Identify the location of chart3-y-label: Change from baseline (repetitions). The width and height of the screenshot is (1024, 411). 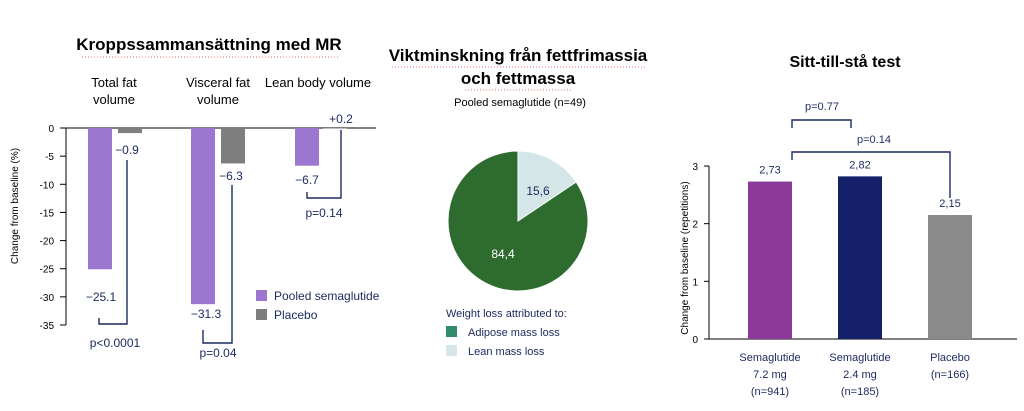
(685, 257).